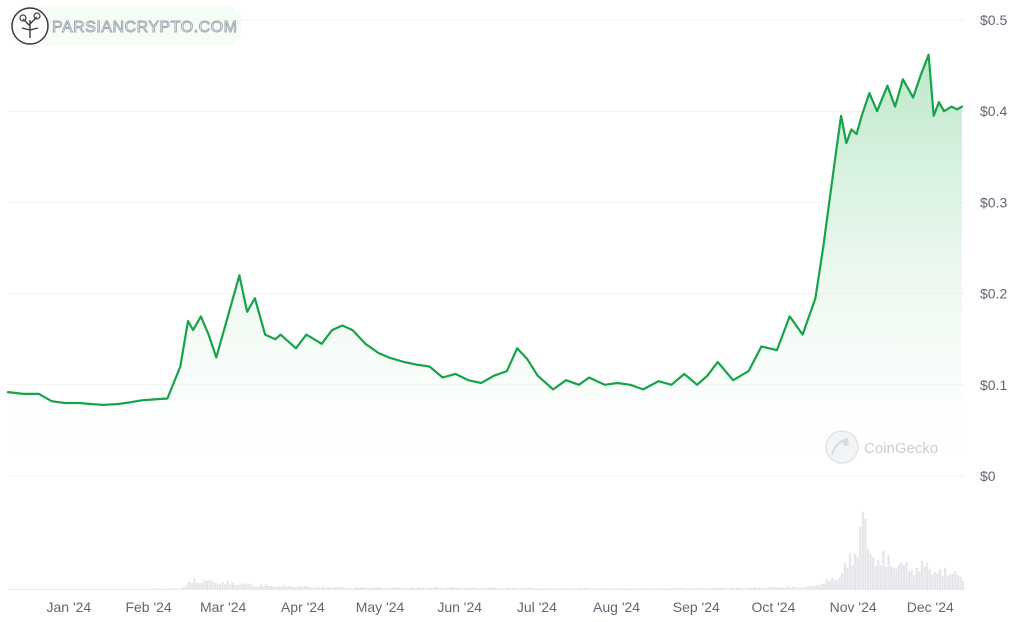 The width and height of the screenshot is (1018, 622). I want to click on y-axis-ticks: $0 $0.1 $0.2 $0.3 $0.4 $0.5, so click(993, 248).